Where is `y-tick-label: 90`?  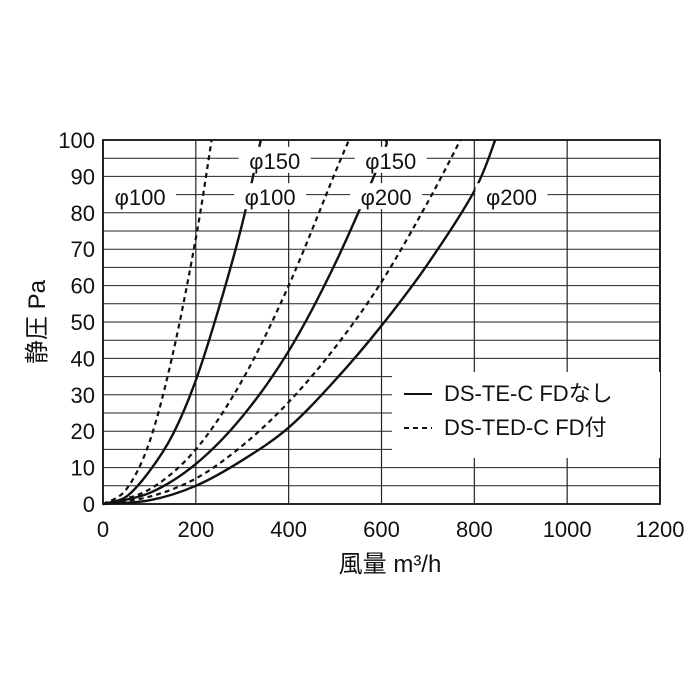
y-tick-label: 90 is located at coordinates (83, 176).